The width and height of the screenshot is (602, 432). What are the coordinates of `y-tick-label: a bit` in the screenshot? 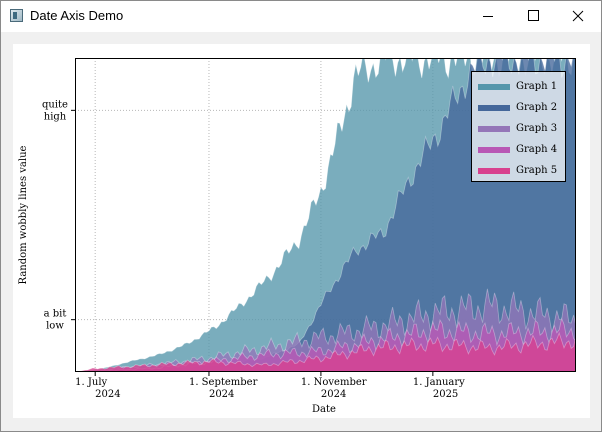 It's located at (55, 314).